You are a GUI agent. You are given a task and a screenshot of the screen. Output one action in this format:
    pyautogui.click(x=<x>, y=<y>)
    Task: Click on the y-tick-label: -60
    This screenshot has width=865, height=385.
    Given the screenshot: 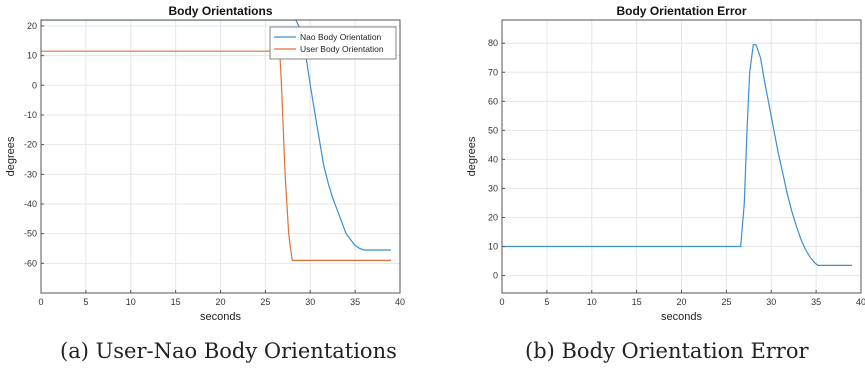 What is the action you would take?
    pyautogui.click(x=30, y=263)
    